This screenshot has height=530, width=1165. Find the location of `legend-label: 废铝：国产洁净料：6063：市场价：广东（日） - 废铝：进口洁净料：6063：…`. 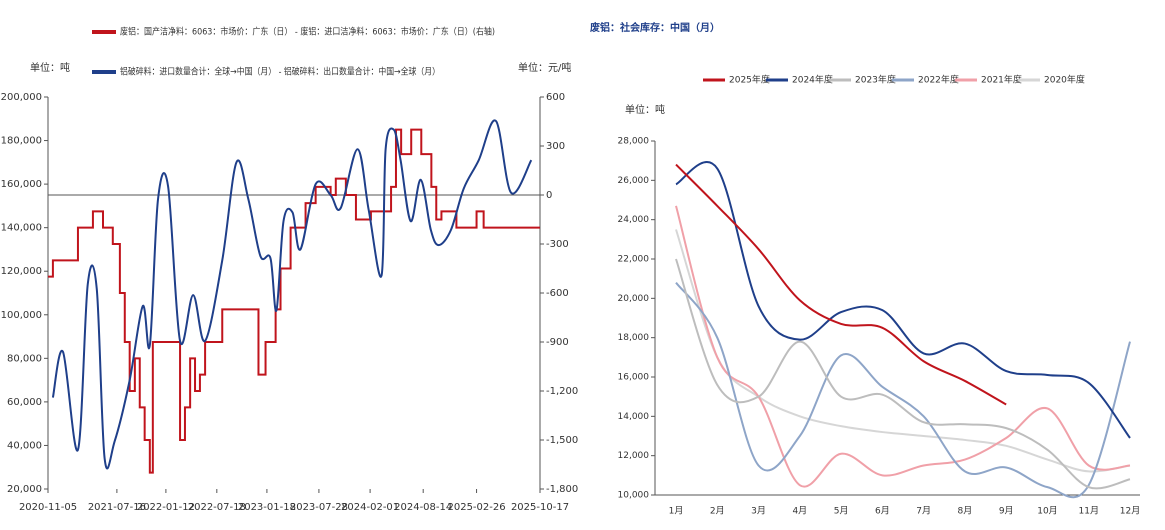

legend-label: 废铝：国产洁净料：6063：市场价：广东（日） - 废铝：进口洁净料：6063：… is located at coordinates (307, 32).